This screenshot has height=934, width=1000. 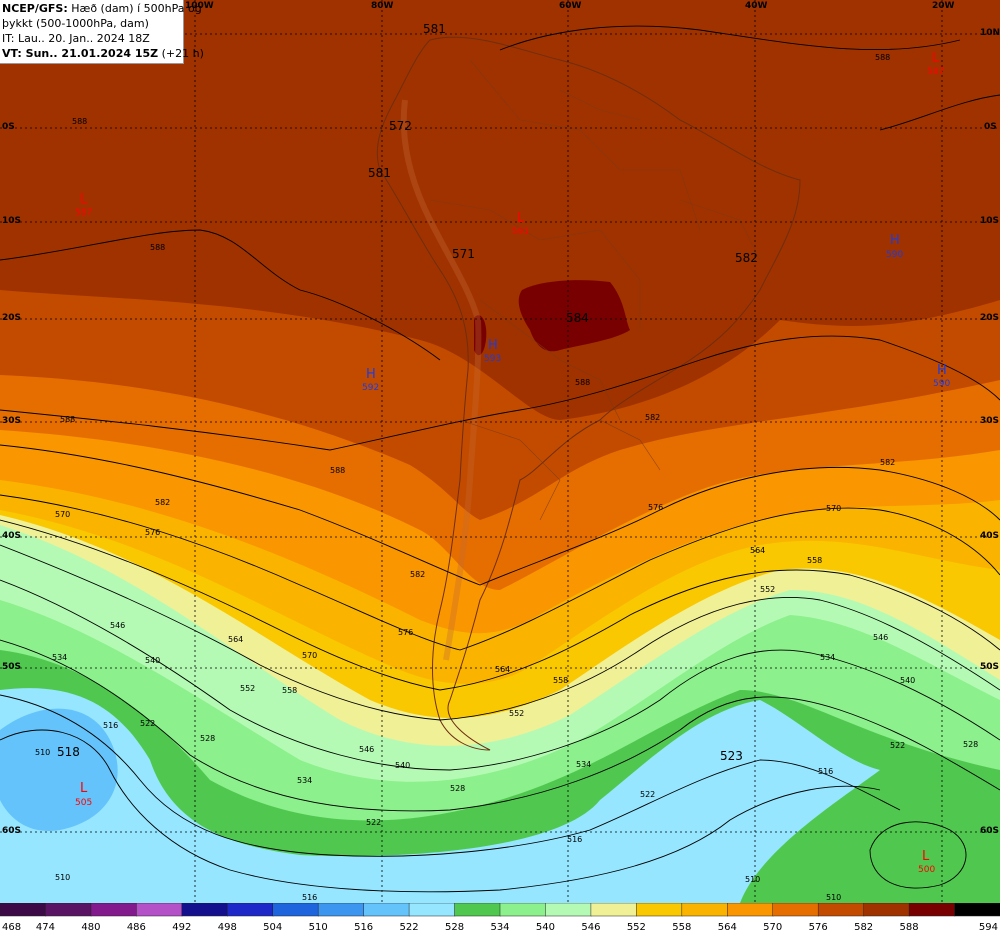 What do you see at coordinates (988, 927) in the screenshot?
I see `legend-value-label: 594` at bounding box center [988, 927].